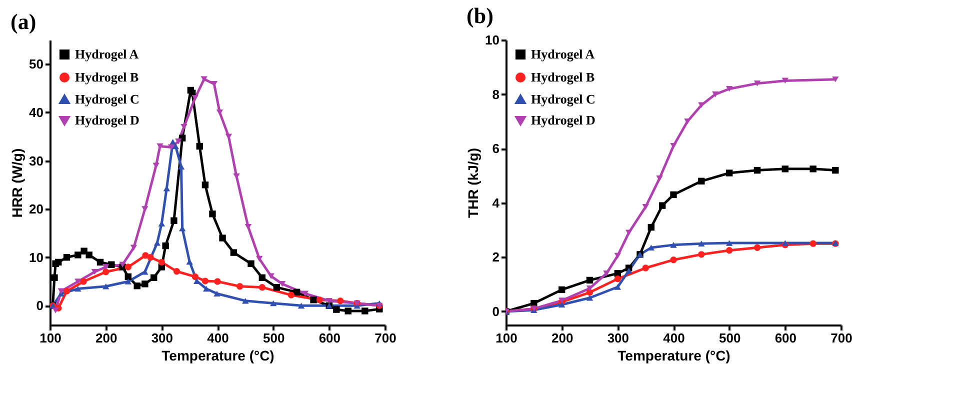 The height and width of the screenshot is (402, 965). Describe the element at coordinates (473, 183) in the screenshot. I see `y-axis-title: THR (kJ/g)` at that location.